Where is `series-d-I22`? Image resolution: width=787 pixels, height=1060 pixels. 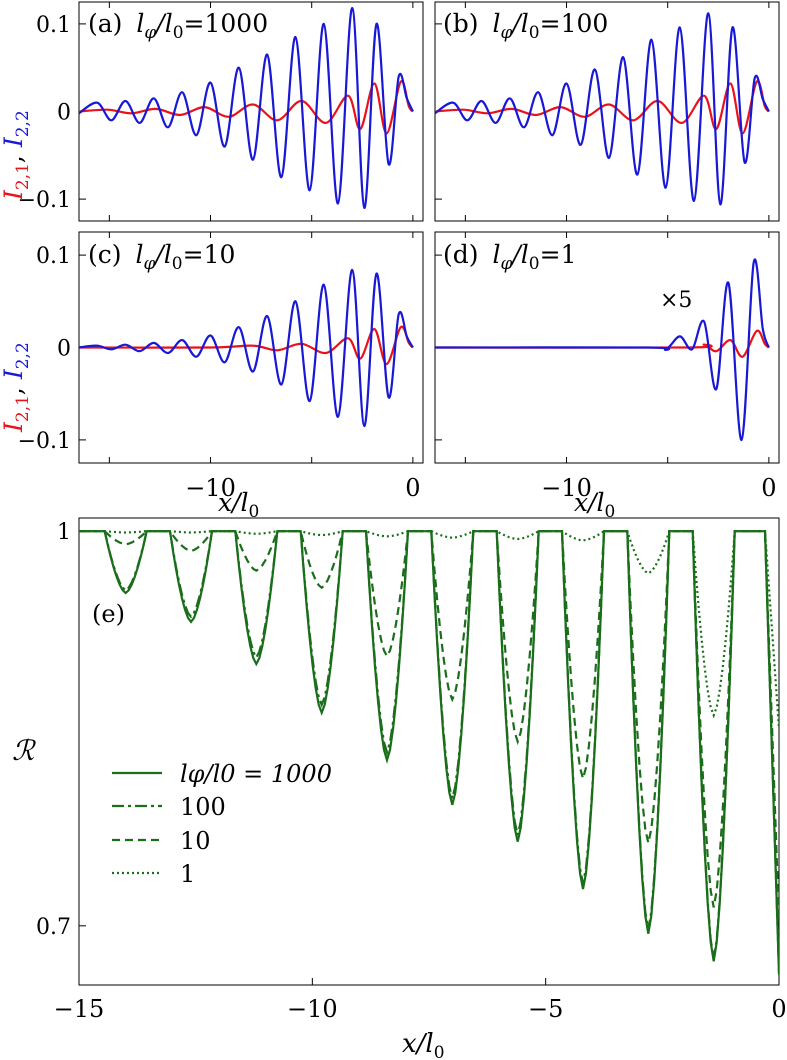 series-d-I22 is located at coordinates (602, 350).